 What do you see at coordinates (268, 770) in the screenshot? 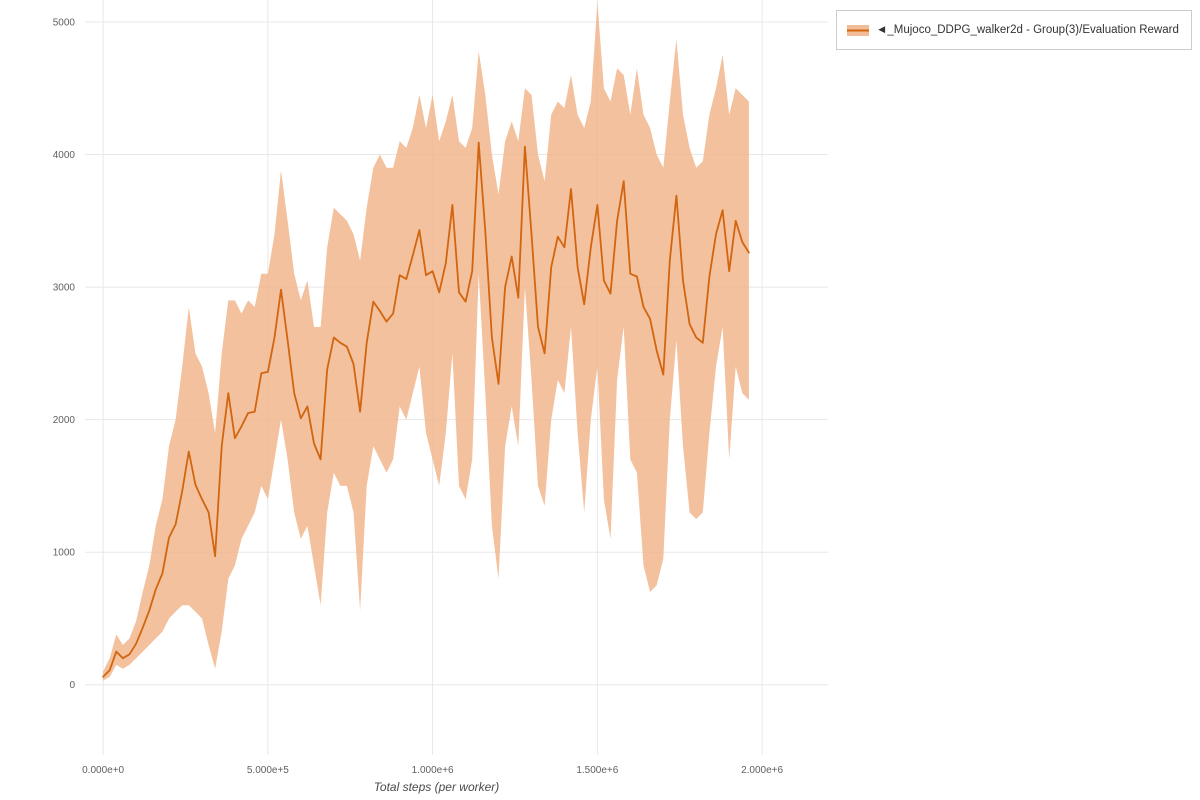
I see `x-tick-label: 5.000e+5` at bounding box center [268, 770].